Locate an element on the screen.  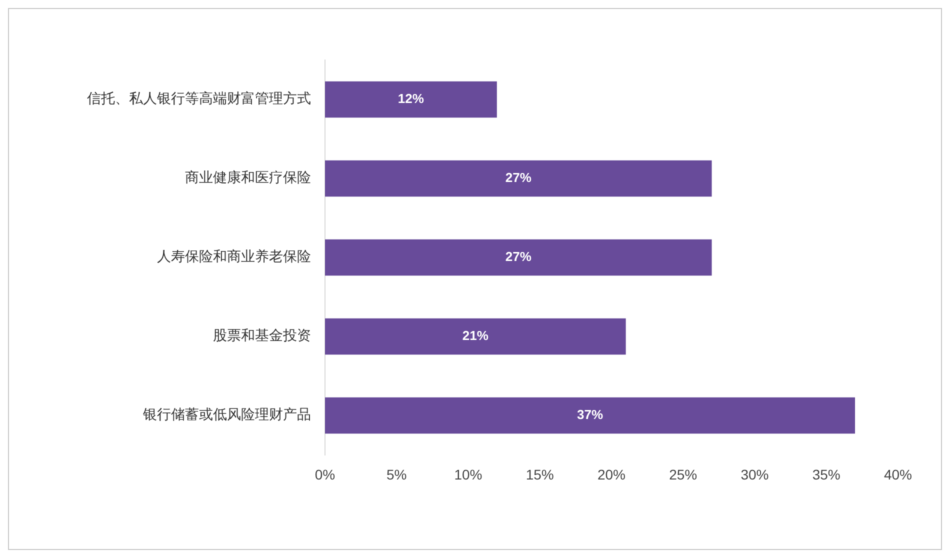
x-tick-label: 20% is located at coordinates (611, 474).